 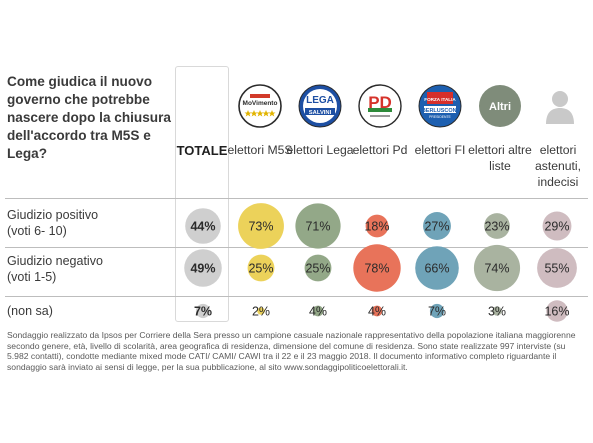 What do you see at coordinates (500, 158) in the screenshot?
I see `column-header-altre: elettori altre liste` at bounding box center [500, 158].